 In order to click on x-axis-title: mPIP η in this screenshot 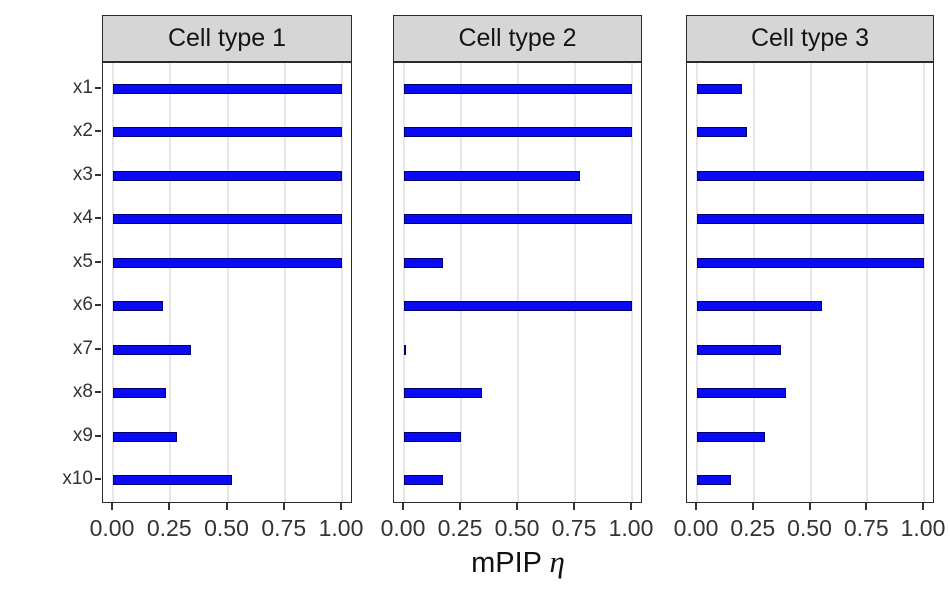, I will do `click(518, 562)`.